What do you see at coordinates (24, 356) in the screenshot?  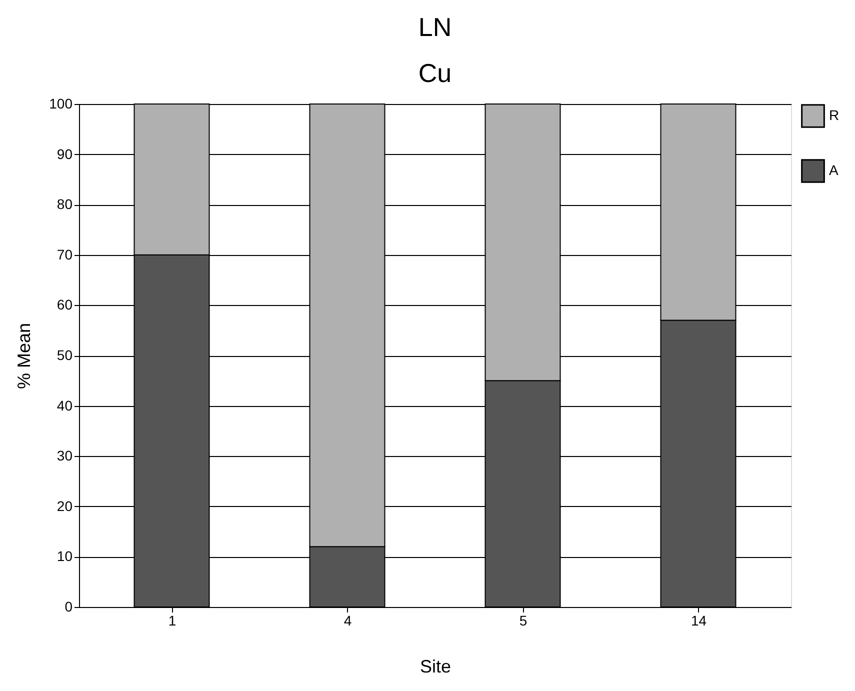 I see `y-axis-title: % Mean` at bounding box center [24, 356].